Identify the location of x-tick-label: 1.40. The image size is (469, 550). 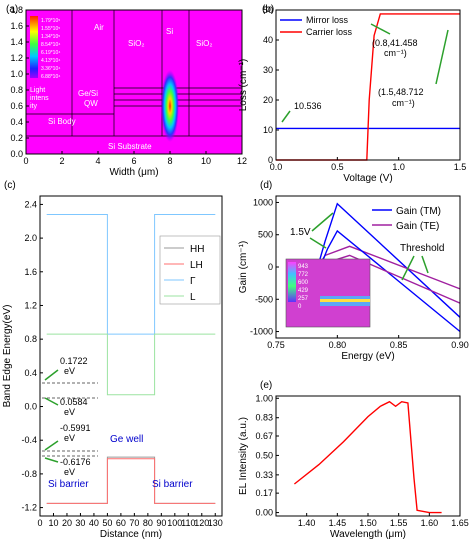
(307, 523).